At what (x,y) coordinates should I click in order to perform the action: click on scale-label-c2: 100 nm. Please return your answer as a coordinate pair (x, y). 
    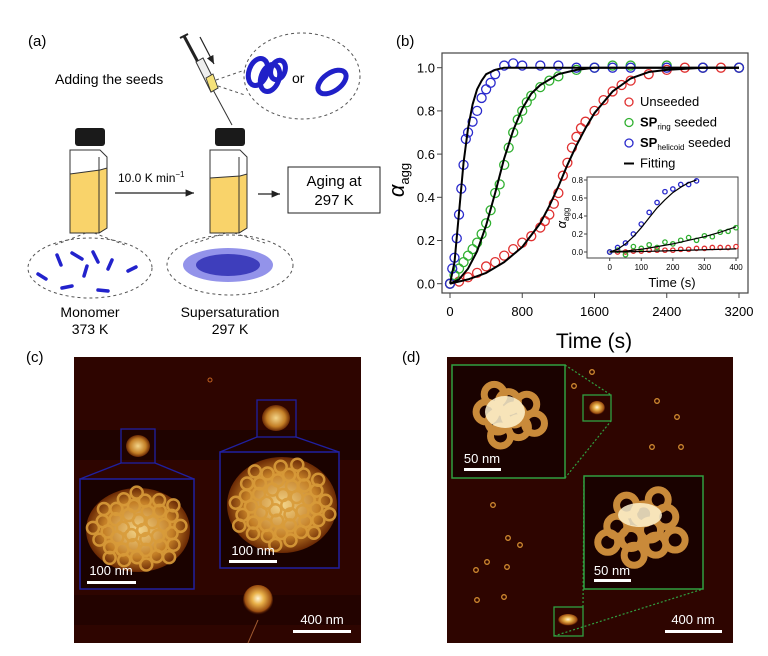
    Looking at the image, I should click on (252, 550).